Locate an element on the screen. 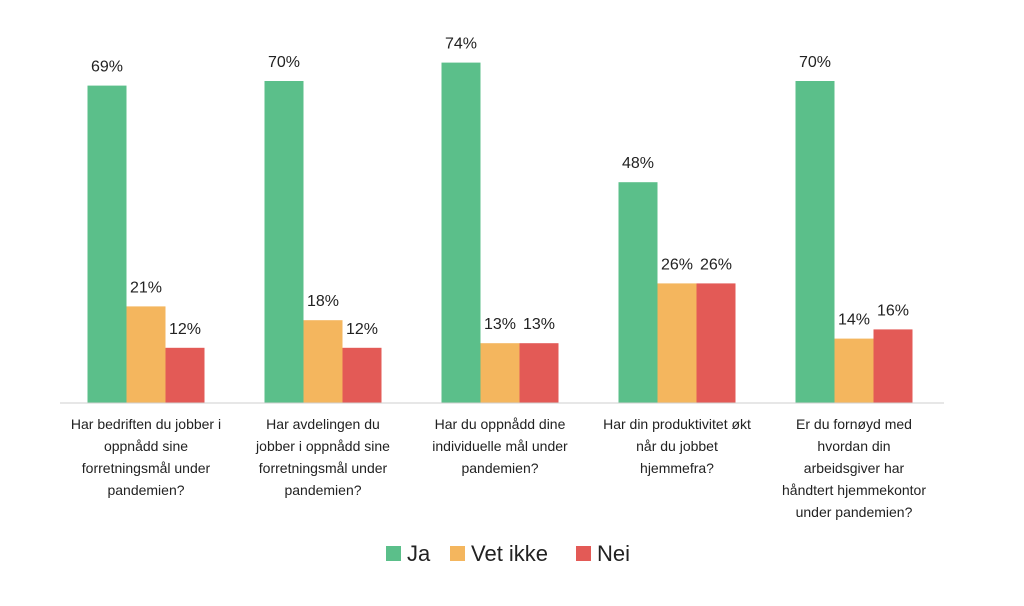 This screenshot has height=606, width=1024. legend-label-nei: Nei is located at coordinates (613, 553).